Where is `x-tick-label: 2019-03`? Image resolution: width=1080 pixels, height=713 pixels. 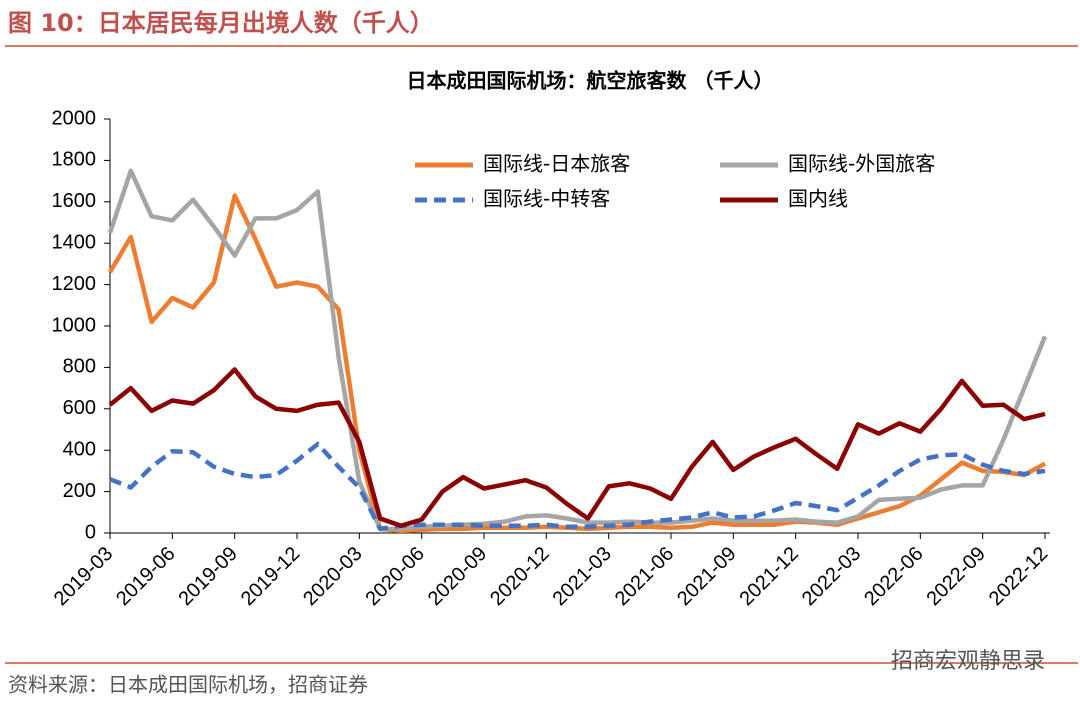 x-tick-label: 2019-03 is located at coordinates (83, 576).